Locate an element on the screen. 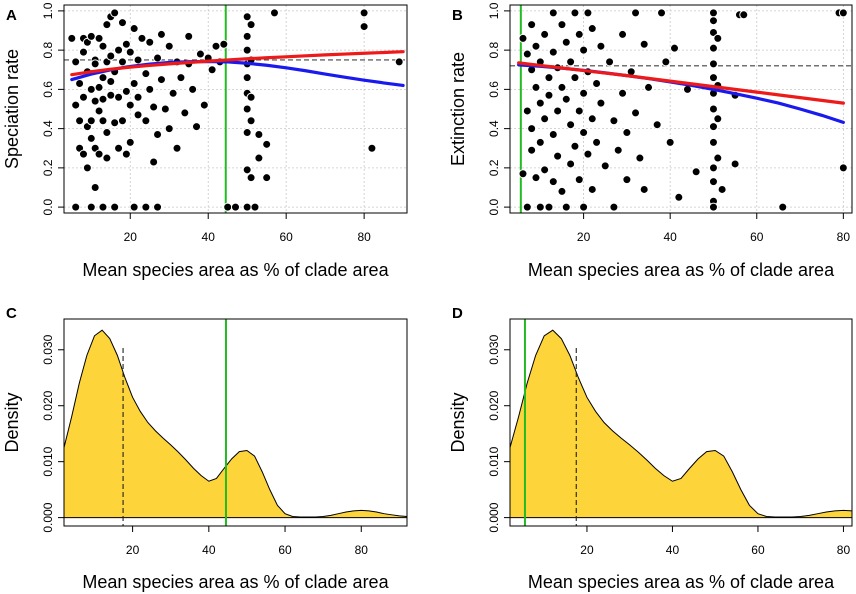 The height and width of the screenshot is (594, 856). panel-a-x-axis: 20 40 60 80 is located at coordinates (247, 228).